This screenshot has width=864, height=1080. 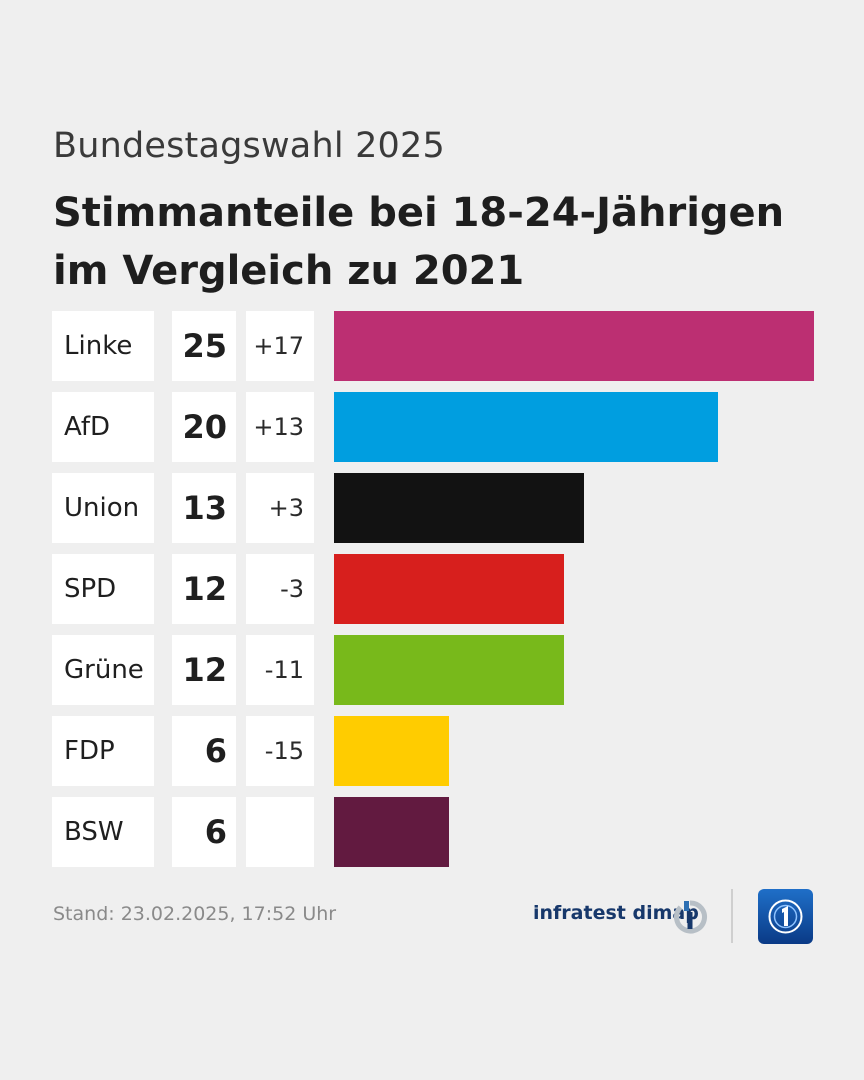 I want to click on vote-share-cell: 25, so click(x=204, y=346).